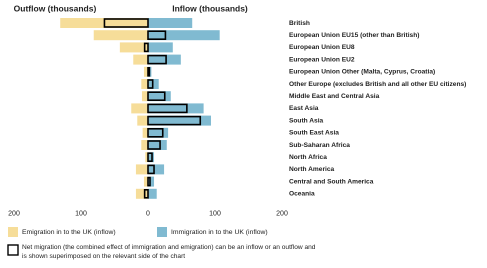  I want to click on category-label: Oceania, so click(302, 194).